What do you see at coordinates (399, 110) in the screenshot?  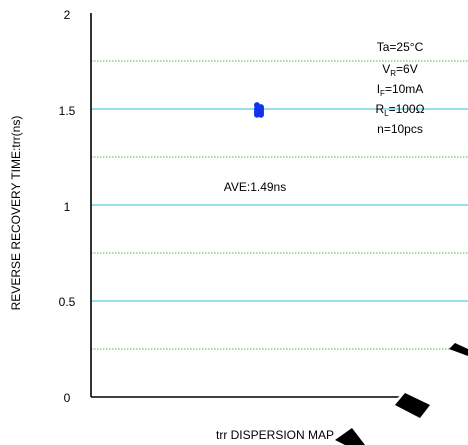 I see `condition-rl: RL=100Ω` at bounding box center [399, 110].